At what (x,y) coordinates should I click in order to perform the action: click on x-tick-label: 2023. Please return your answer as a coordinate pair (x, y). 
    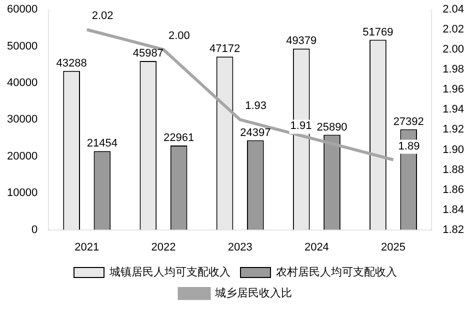
    Looking at the image, I should click on (240, 247).